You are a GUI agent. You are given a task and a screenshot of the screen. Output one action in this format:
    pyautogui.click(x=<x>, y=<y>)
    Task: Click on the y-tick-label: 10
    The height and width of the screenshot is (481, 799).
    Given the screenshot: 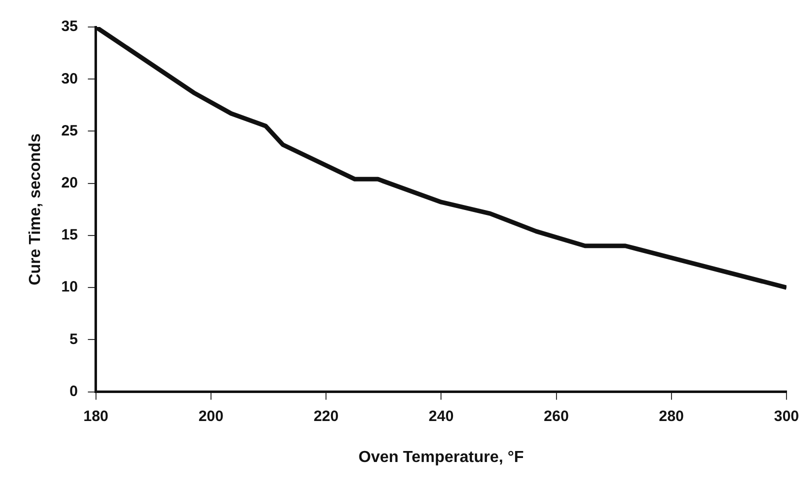 What is the action you would take?
    pyautogui.click(x=69, y=287)
    